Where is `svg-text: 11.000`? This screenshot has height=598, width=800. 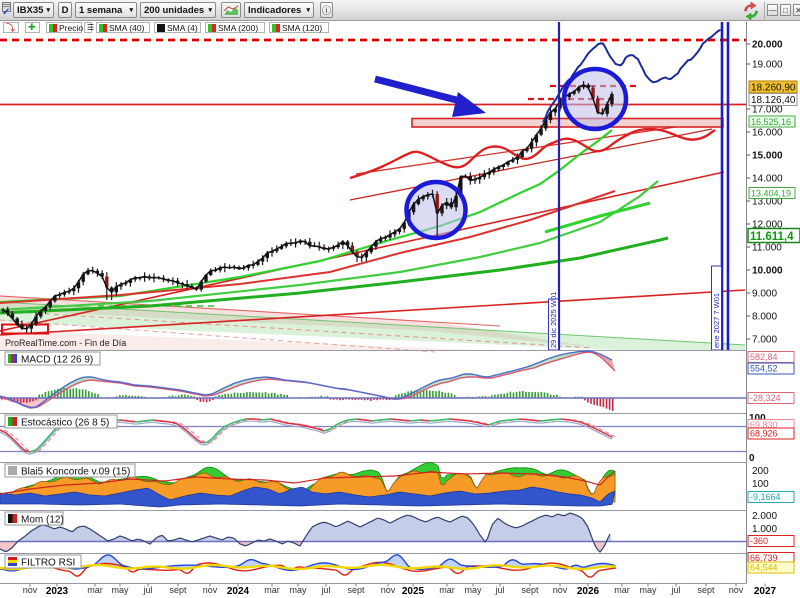
svg-text: 11.000 is located at coordinates (767, 248).